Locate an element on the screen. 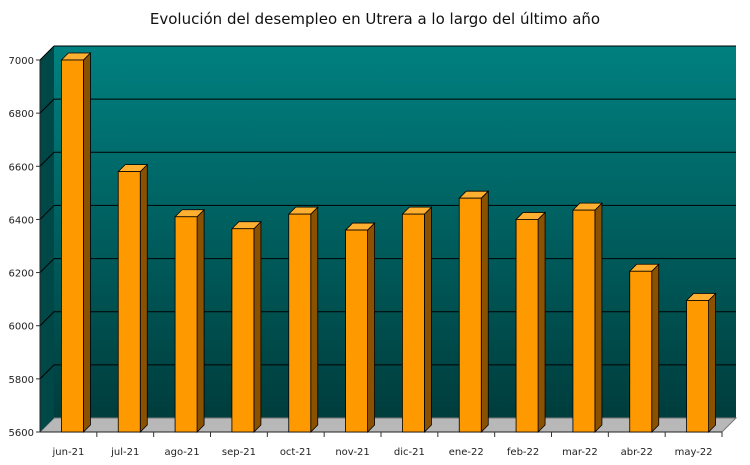  x-tick-label: dic-21 is located at coordinates (409, 452).